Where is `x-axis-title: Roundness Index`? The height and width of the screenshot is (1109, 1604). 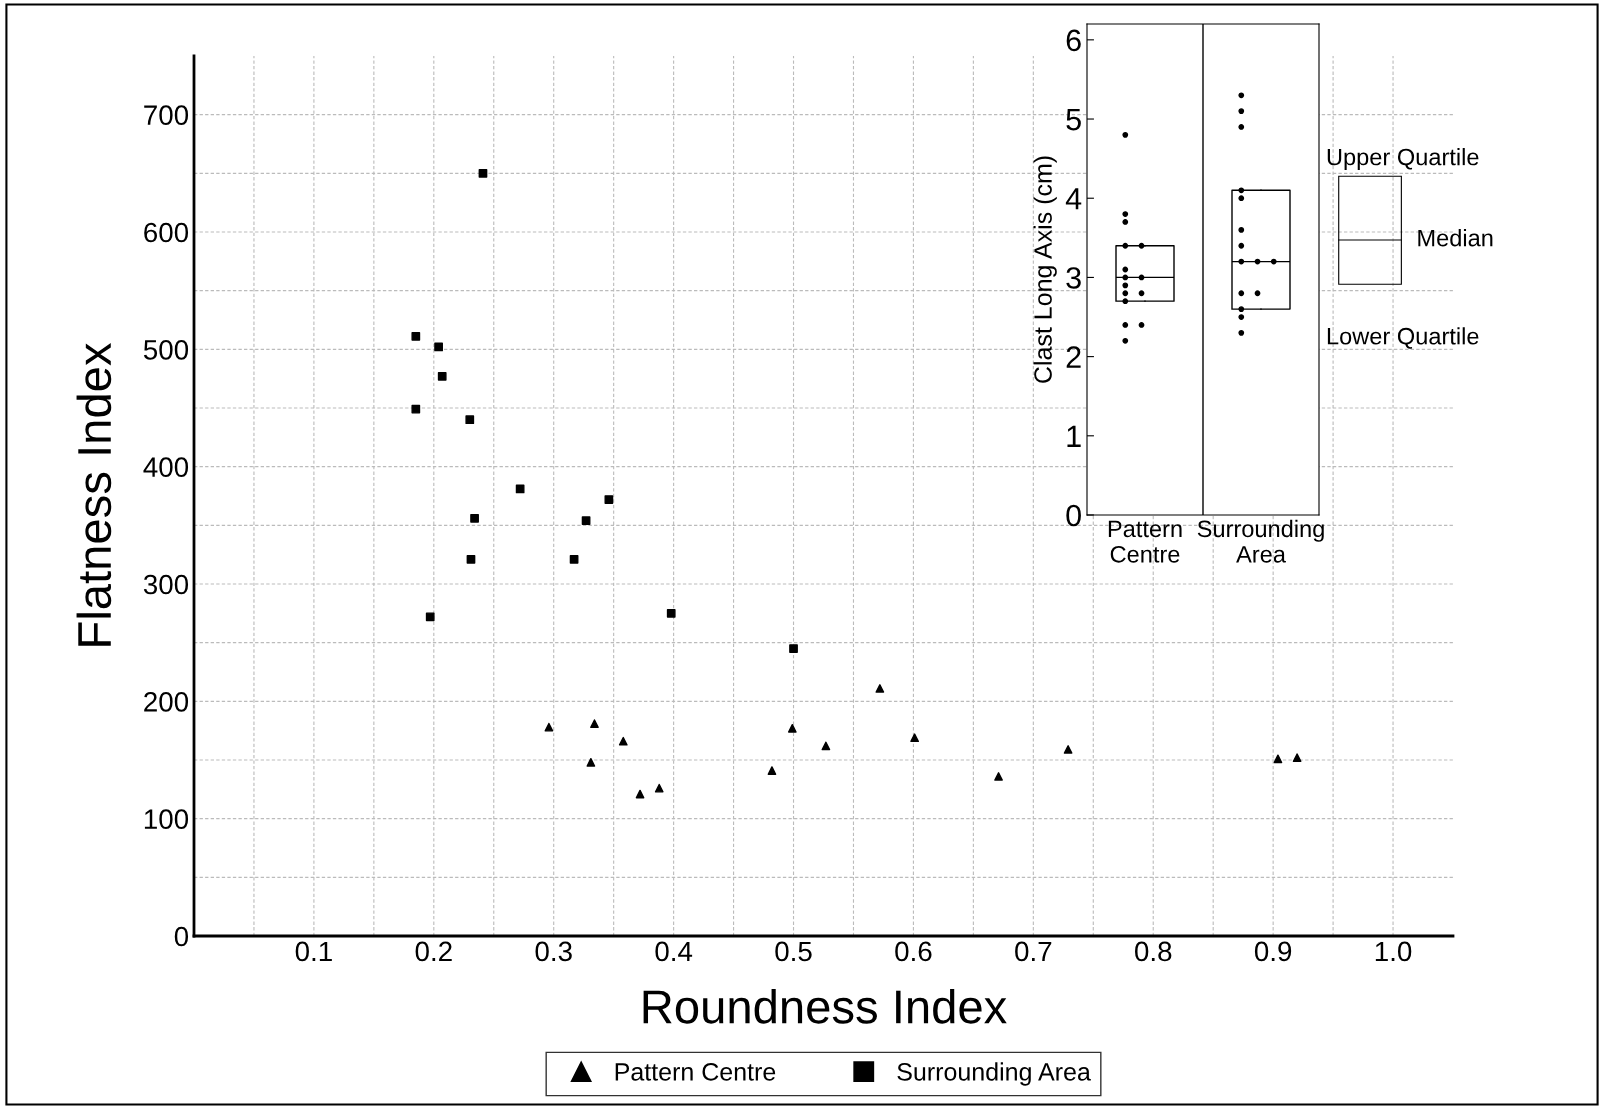
x-axis-title: Roundness Index is located at coordinates (825, 1006).